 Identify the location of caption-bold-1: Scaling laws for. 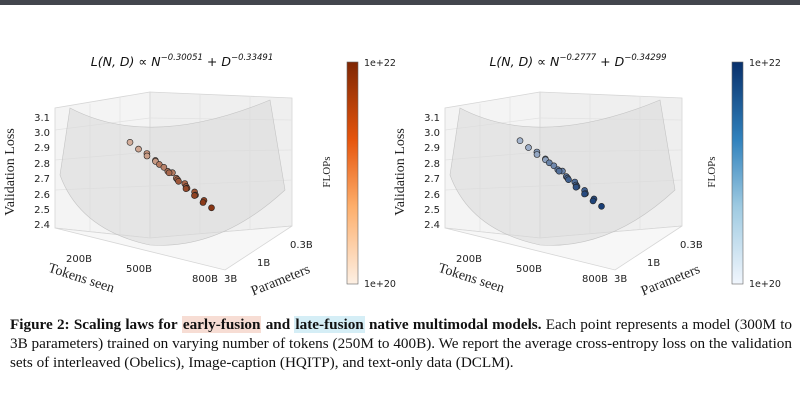
(125, 324).